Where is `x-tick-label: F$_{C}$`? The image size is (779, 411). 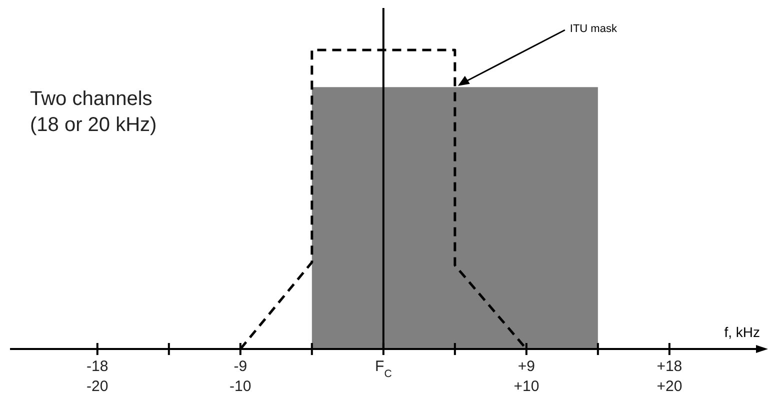 x-tick-label: F$_{C}$ is located at coordinates (383, 369).